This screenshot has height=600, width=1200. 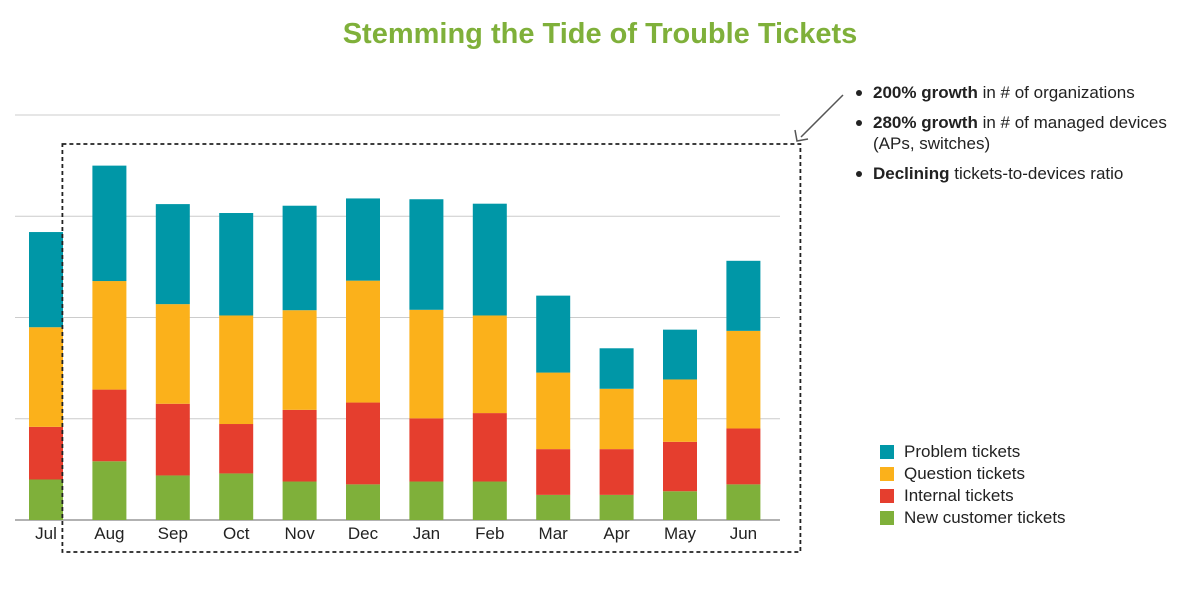 I want to click on legend-item: Internal tickets, so click(x=973, y=496).